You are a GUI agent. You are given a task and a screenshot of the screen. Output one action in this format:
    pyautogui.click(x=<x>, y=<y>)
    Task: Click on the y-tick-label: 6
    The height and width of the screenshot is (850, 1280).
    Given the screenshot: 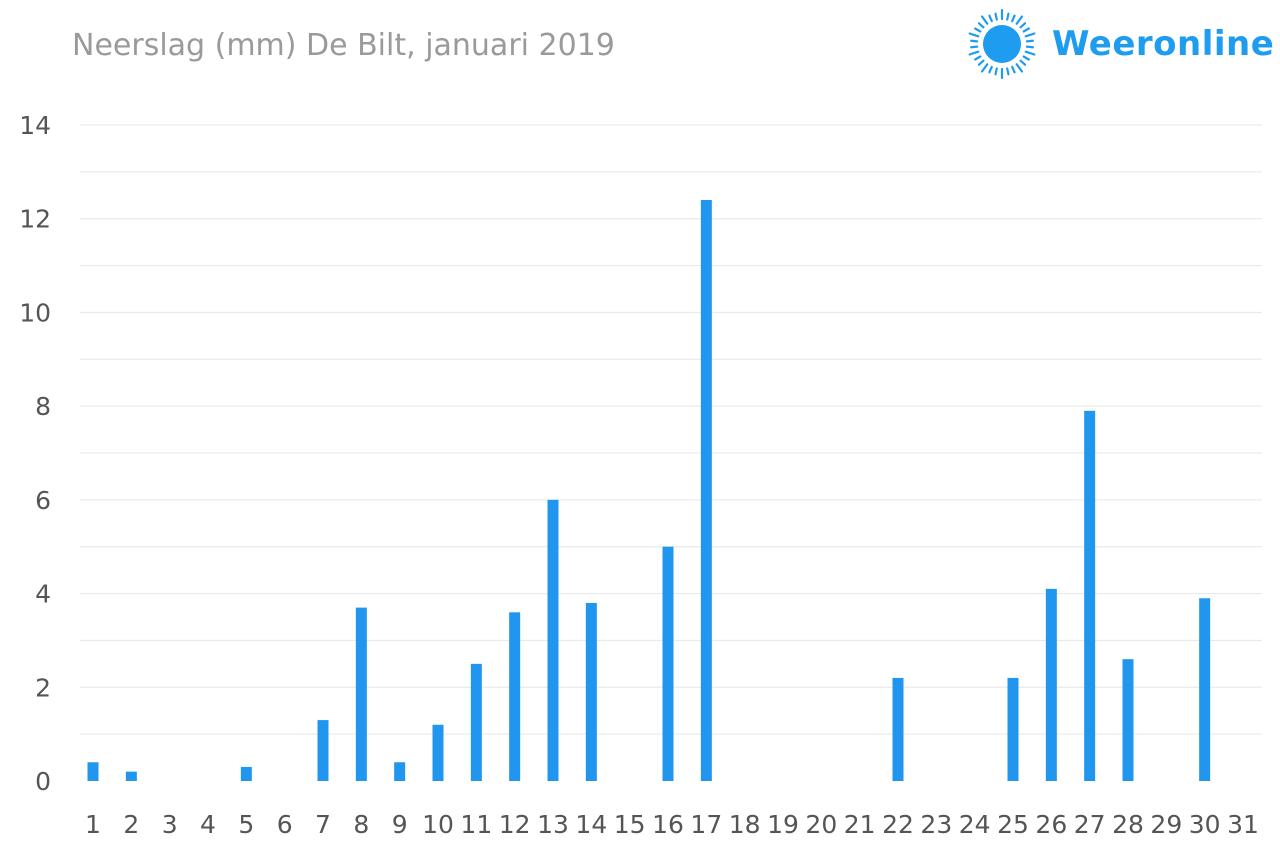 What is the action you would take?
    pyautogui.click(x=43, y=500)
    